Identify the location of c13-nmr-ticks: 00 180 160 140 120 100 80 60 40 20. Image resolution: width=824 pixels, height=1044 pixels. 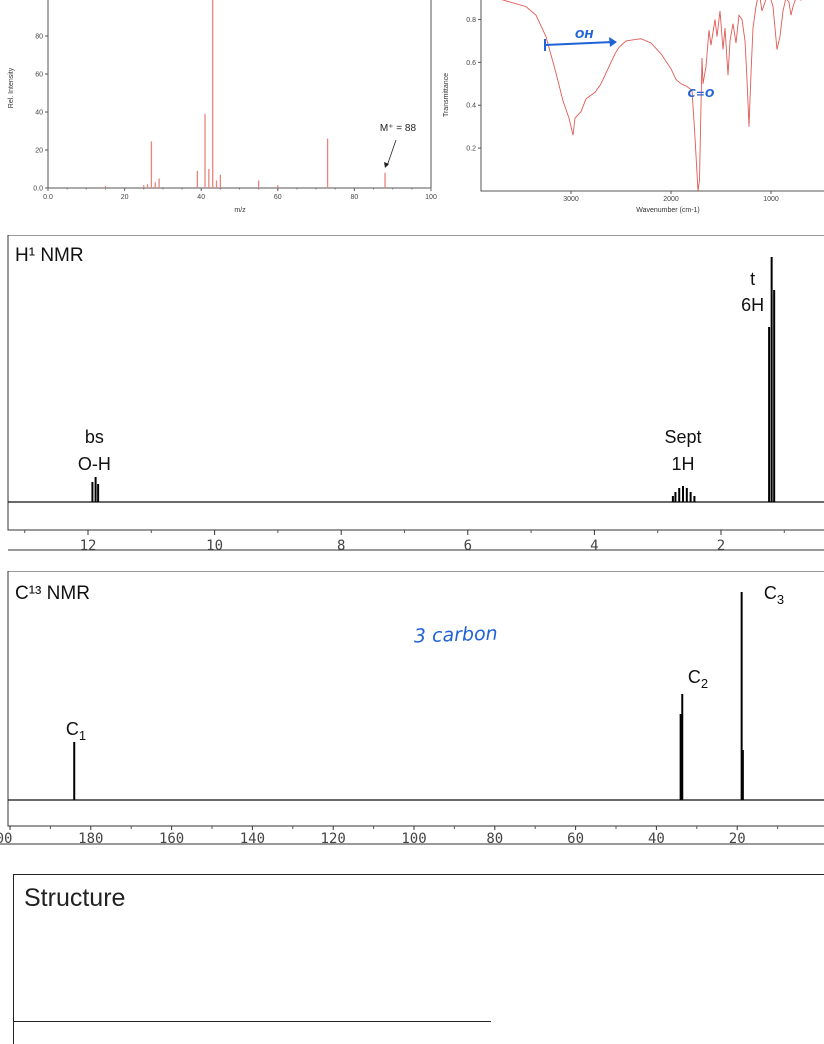
(389, 836).